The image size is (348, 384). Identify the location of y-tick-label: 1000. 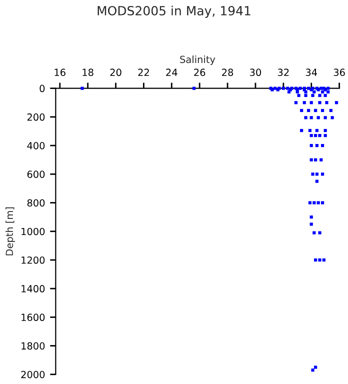
(33, 232).